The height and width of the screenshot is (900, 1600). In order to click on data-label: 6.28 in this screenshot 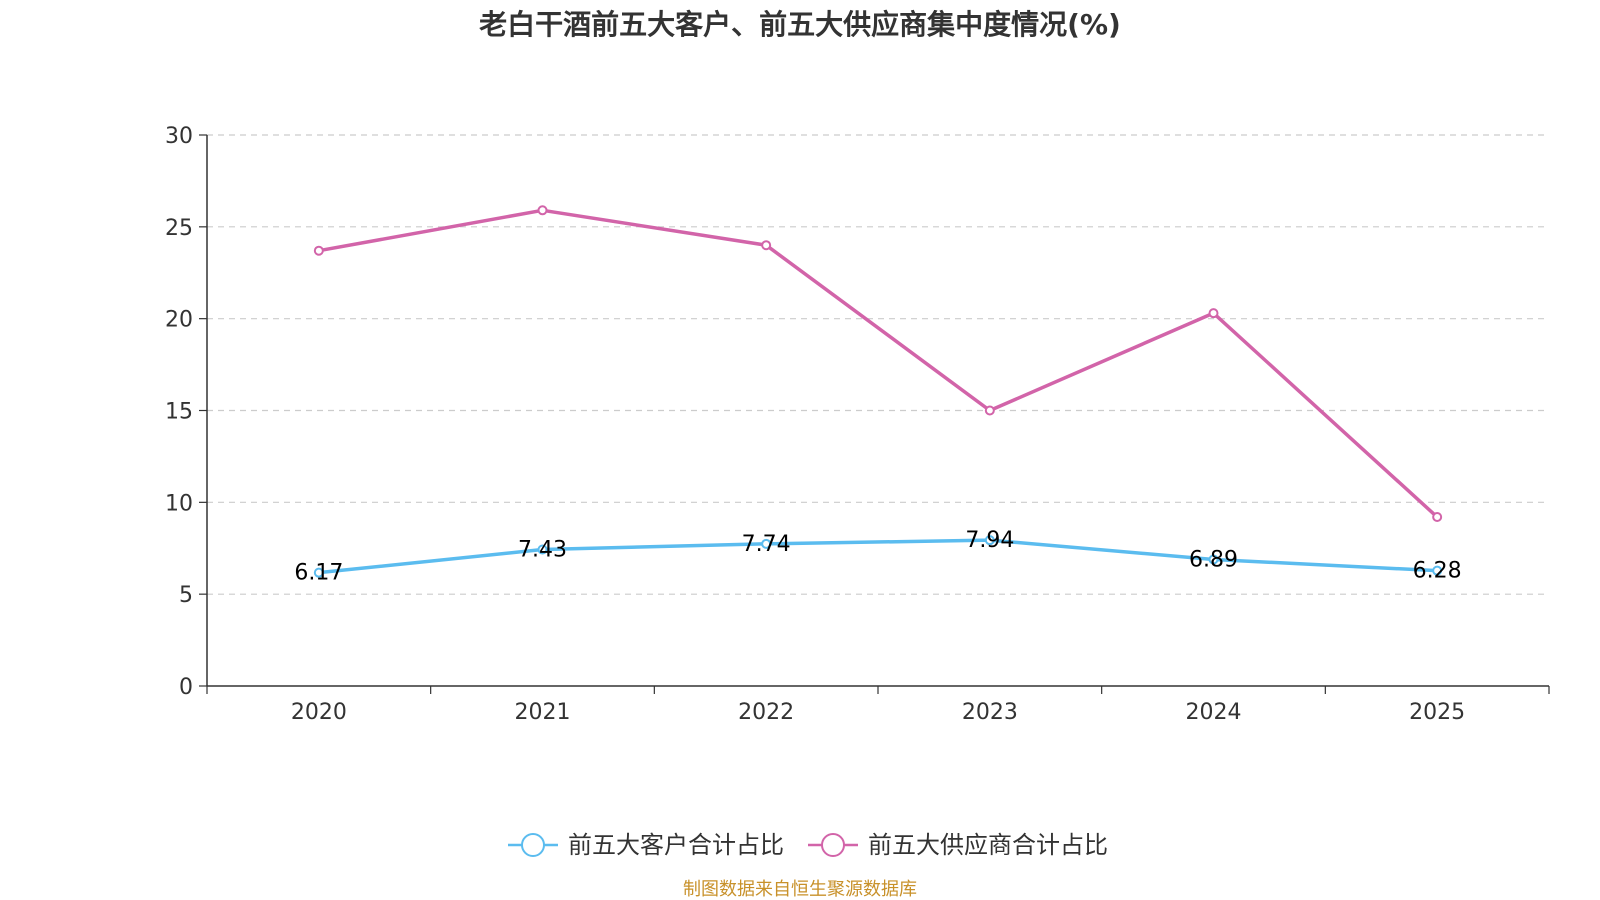, I will do `click(1437, 571)`.